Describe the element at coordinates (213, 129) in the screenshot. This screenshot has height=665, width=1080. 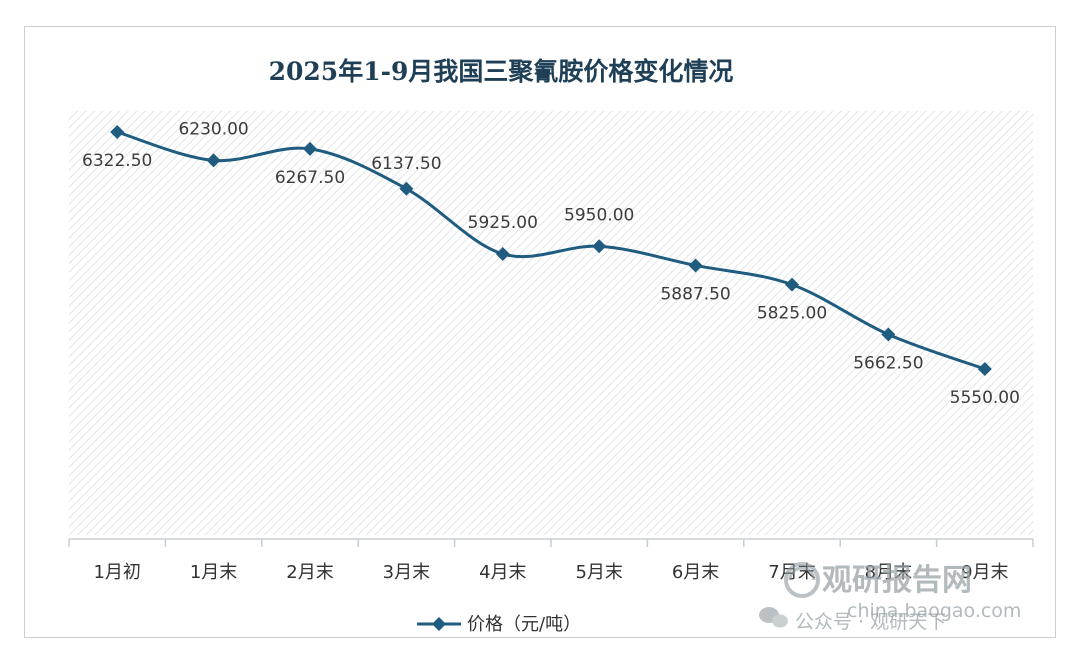
I see `data-label: 6230.00` at that location.